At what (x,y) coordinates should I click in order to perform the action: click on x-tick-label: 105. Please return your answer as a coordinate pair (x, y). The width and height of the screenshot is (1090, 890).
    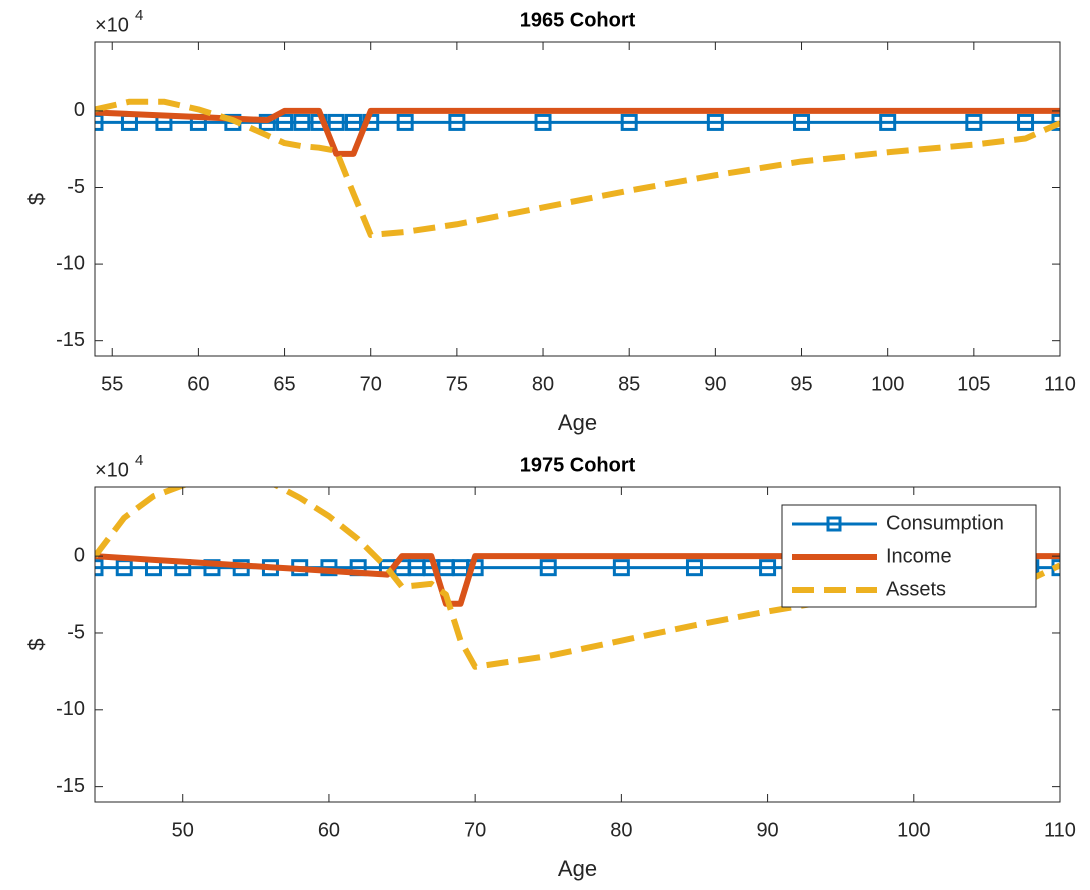
    Looking at the image, I should click on (973, 384).